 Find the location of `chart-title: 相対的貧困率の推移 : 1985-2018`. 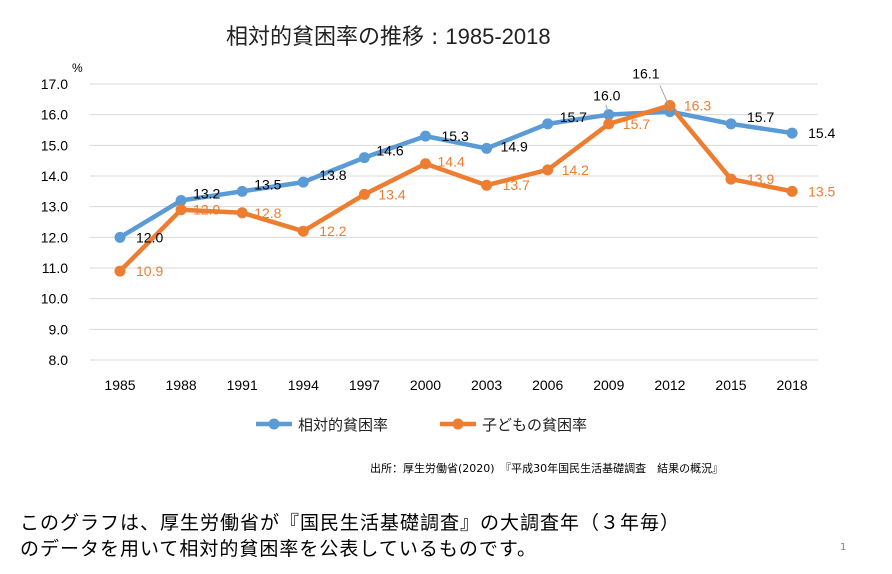

chart-title: 相対的貧困率の推移 : 1985-2018 is located at coordinates (388, 37).